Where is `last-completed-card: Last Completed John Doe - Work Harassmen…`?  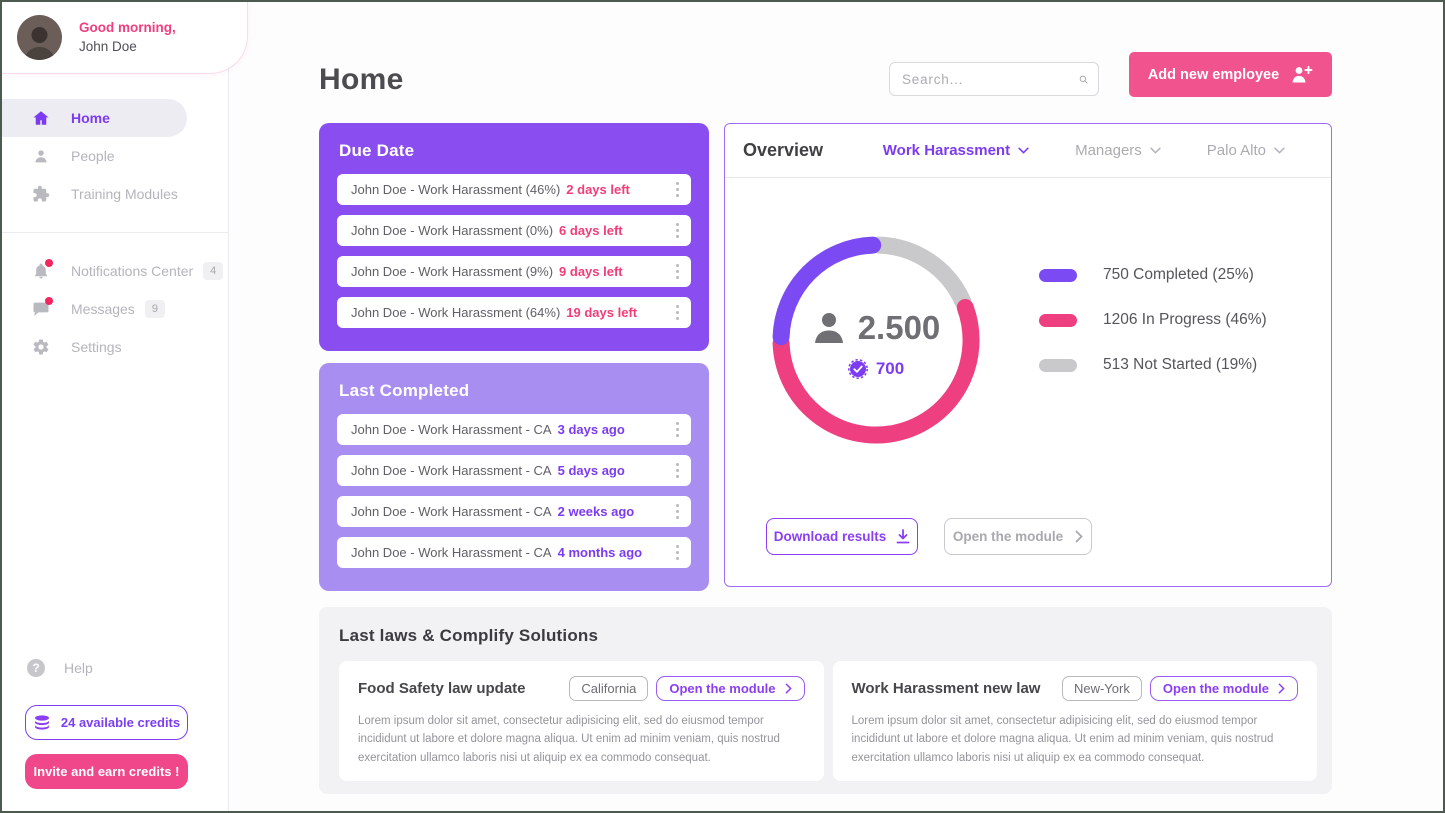 last-completed-card: Last Completed John Doe - Work Harassmen… is located at coordinates (514, 477).